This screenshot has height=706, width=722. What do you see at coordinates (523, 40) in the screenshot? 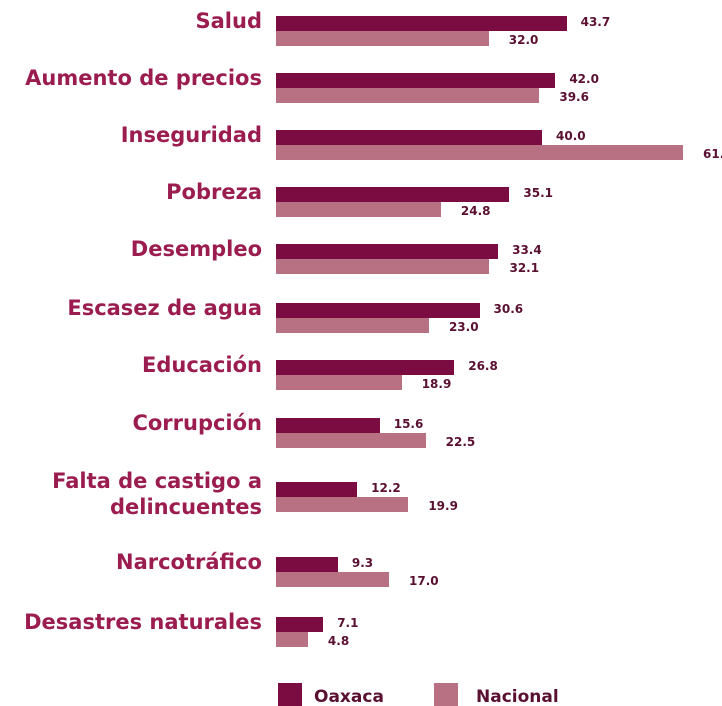
I see `value-label: 32.0` at bounding box center [523, 40].